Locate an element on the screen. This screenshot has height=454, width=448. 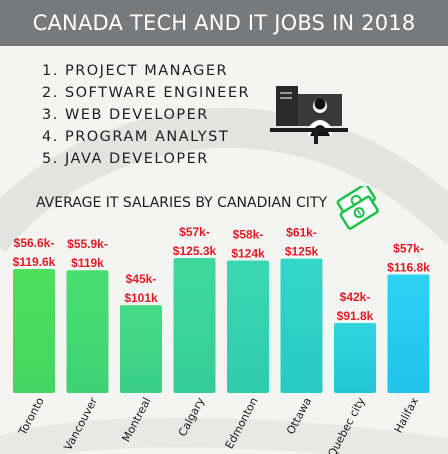
x-tick-label: Quebec city is located at coordinates (346, 424).